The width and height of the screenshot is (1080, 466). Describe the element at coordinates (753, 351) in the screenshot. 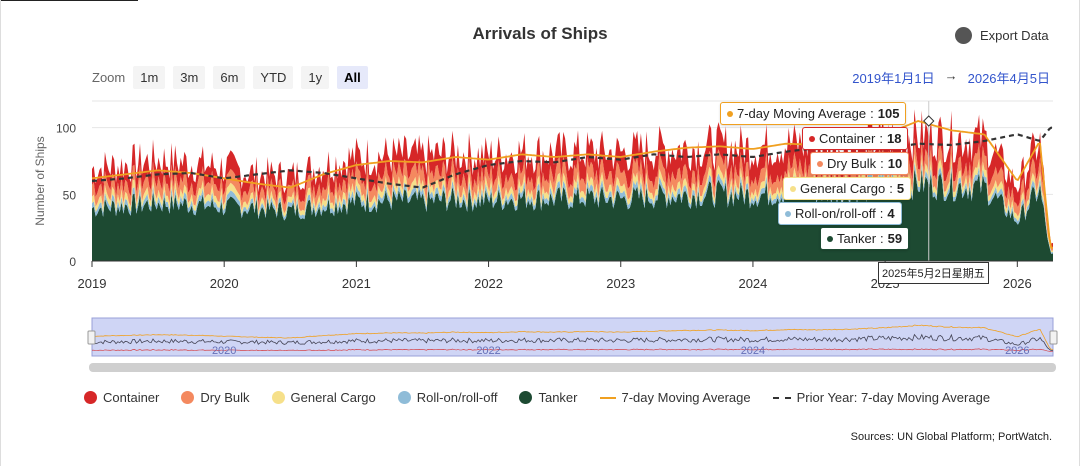

I see `navigator-label: 2024` at that location.